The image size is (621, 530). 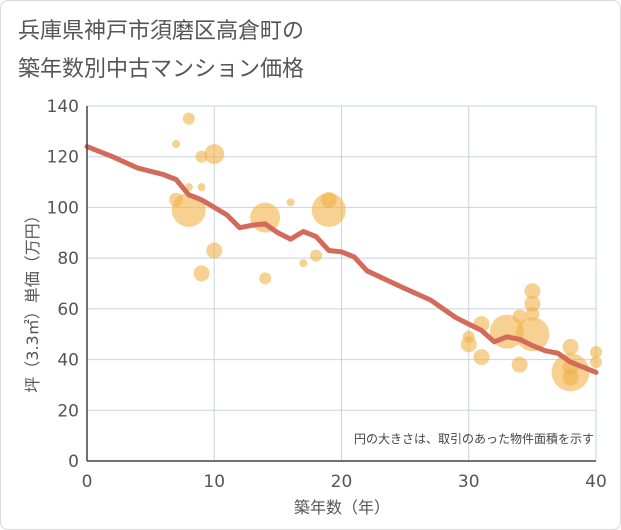 I want to click on y-tick-label: 140, so click(x=63, y=107).